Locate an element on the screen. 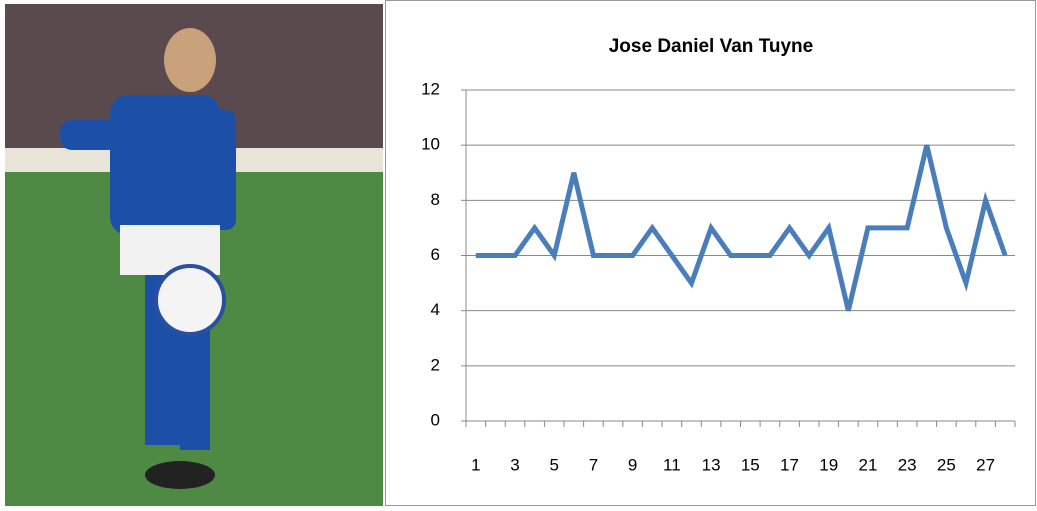 The image size is (1037, 511). x-tick-label: 25 is located at coordinates (946, 464).